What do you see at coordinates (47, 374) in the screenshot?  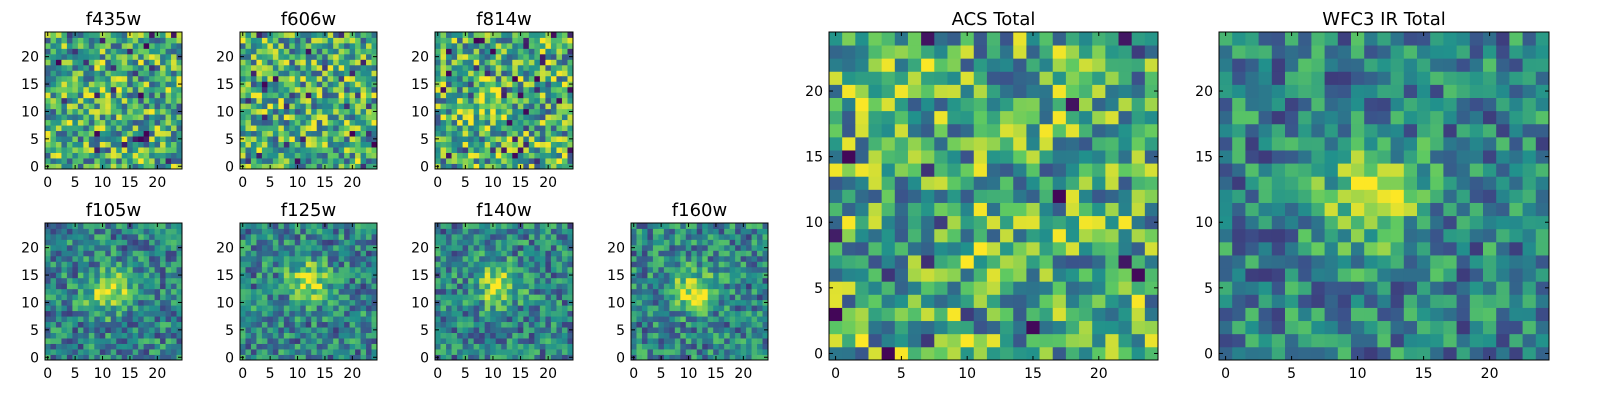 I see `x-tick-label: 0` at bounding box center [47, 374].